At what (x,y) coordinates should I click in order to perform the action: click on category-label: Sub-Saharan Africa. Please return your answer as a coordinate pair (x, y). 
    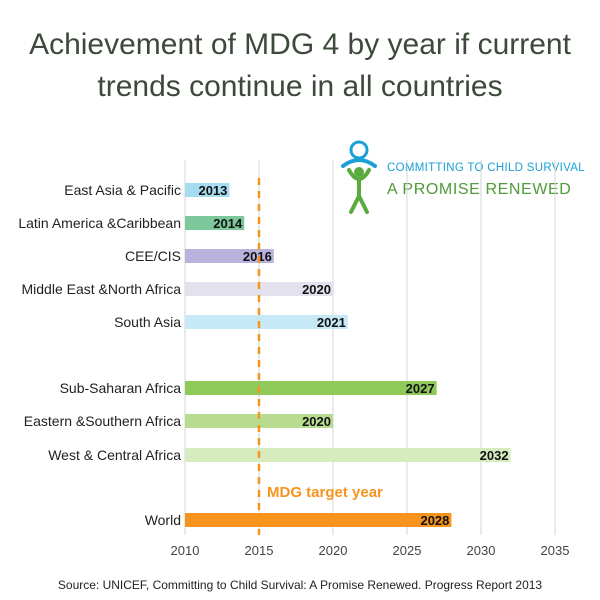
    Looking at the image, I should click on (121, 388).